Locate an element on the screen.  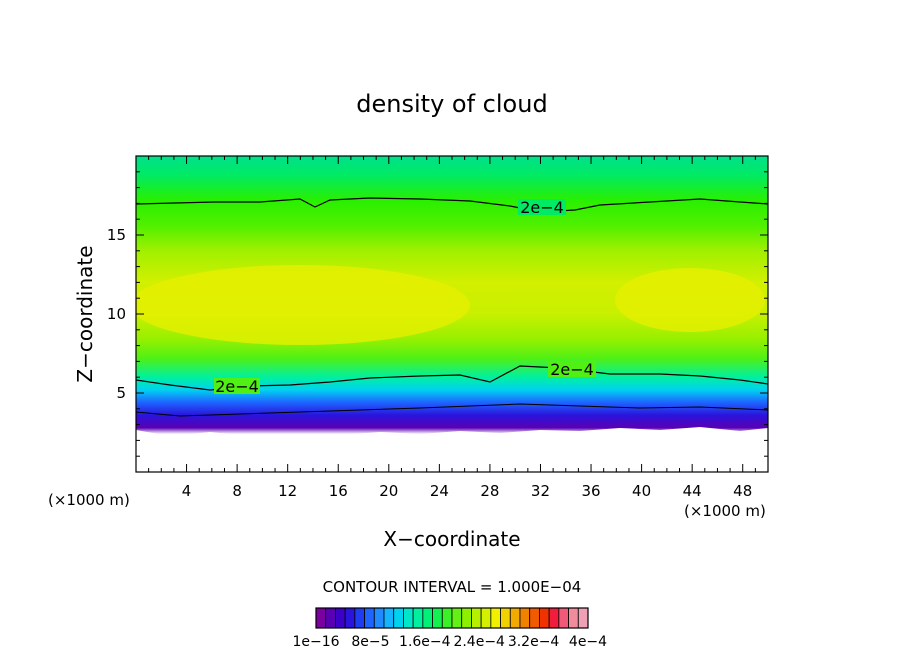
x-tick-label: 12 is located at coordinates (287, 491).